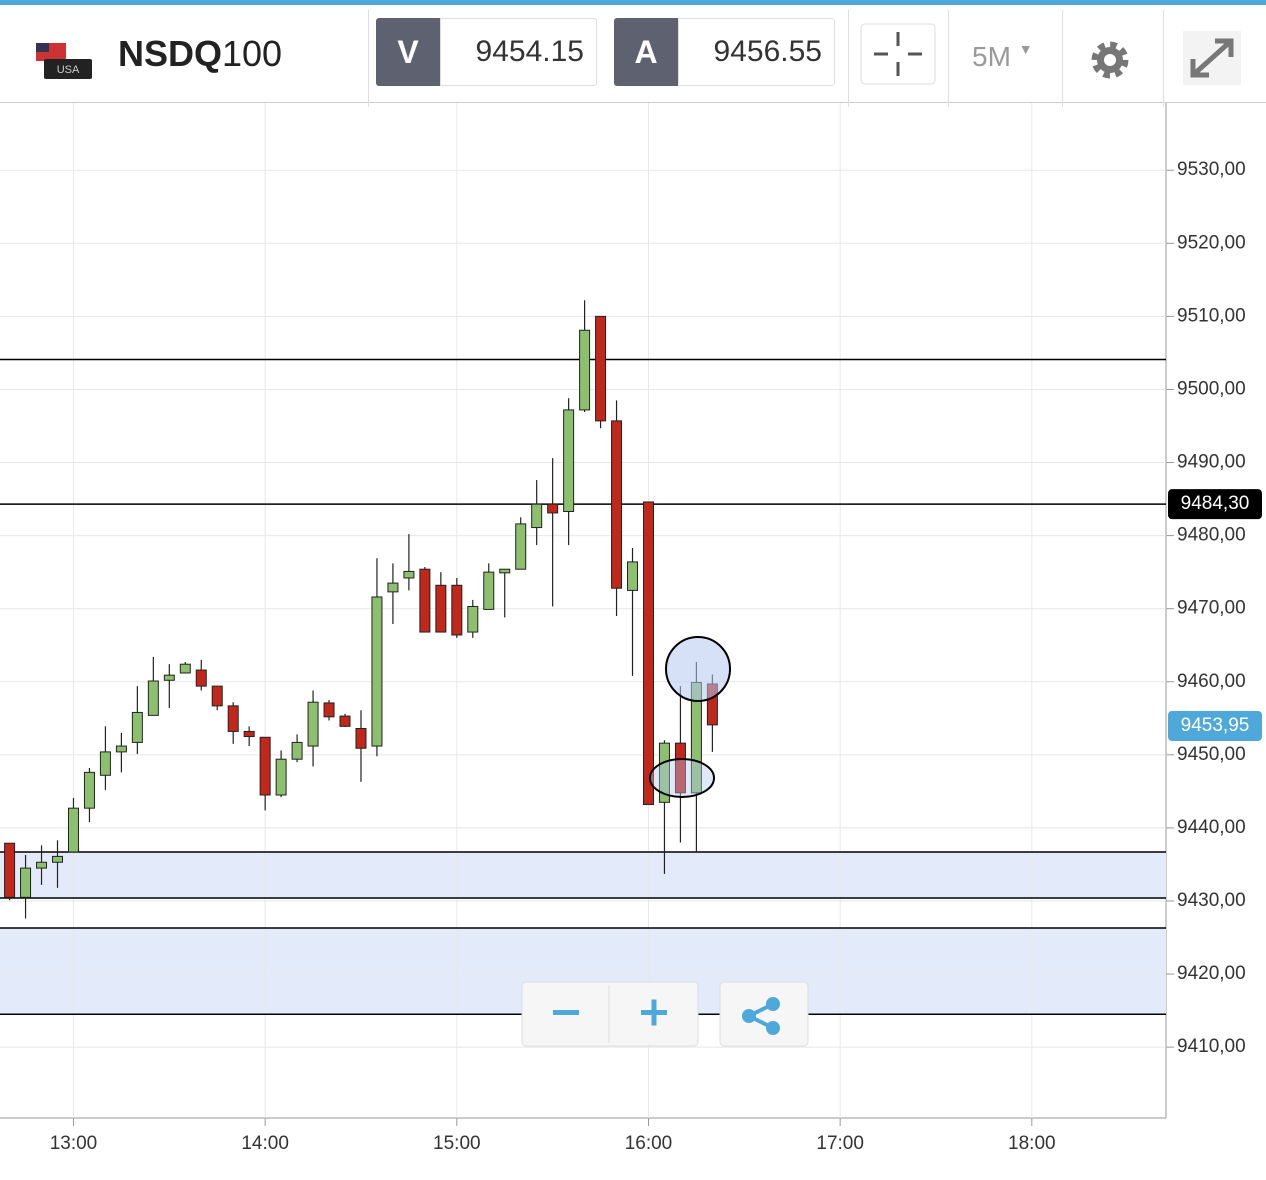 Image resolution: width=1266 pixels, height=1180 pixels. What do you see at coordinates (1211, 462) in the screenshot?
I see `y-tick-label: 9490,00` at bounding box center [1211, 462].